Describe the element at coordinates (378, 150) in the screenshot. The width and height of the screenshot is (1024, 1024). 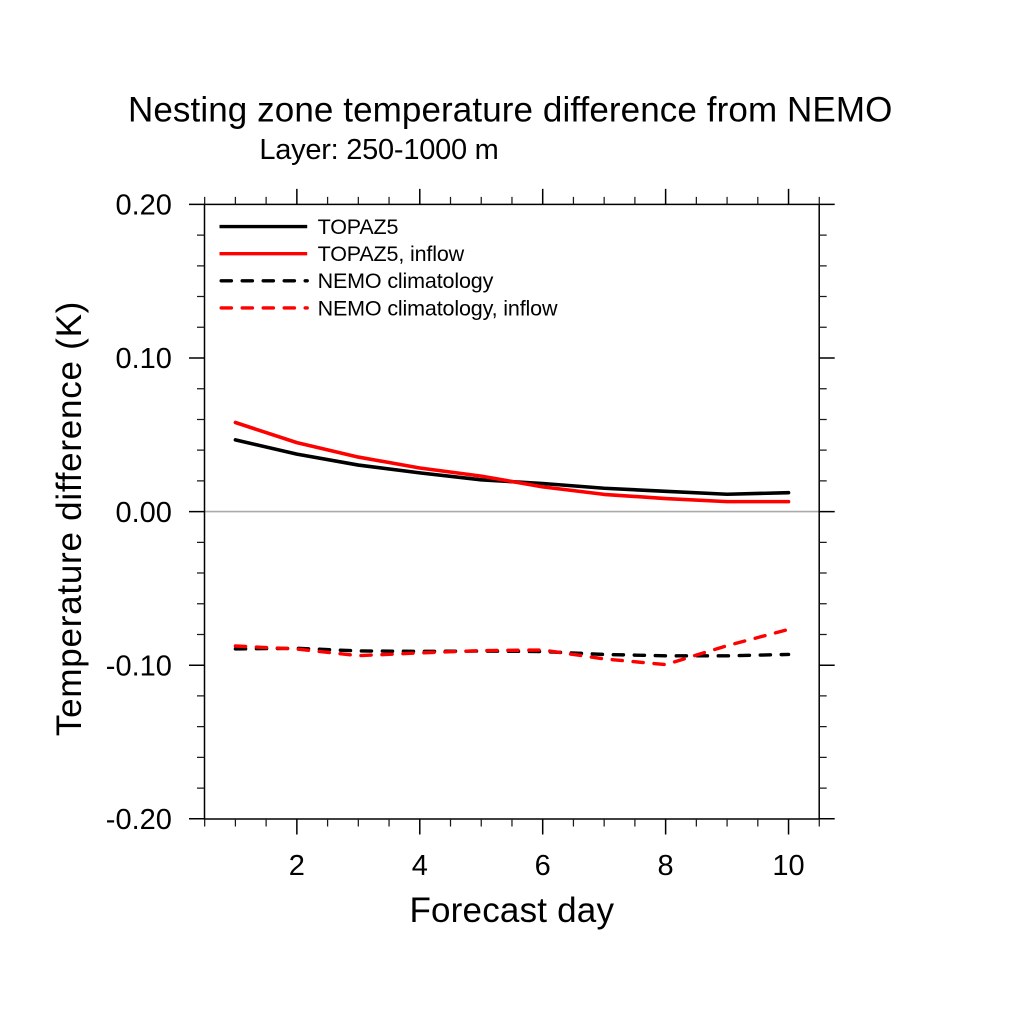
I see `svg-text: Layer: 250-1000 m` at that location.